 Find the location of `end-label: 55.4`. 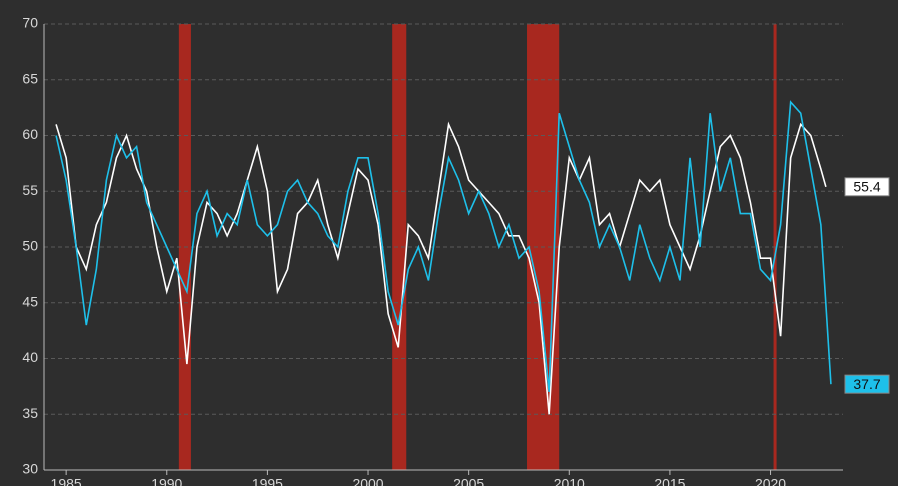

end-label: 55.4 is located at coordinates (866, 186).